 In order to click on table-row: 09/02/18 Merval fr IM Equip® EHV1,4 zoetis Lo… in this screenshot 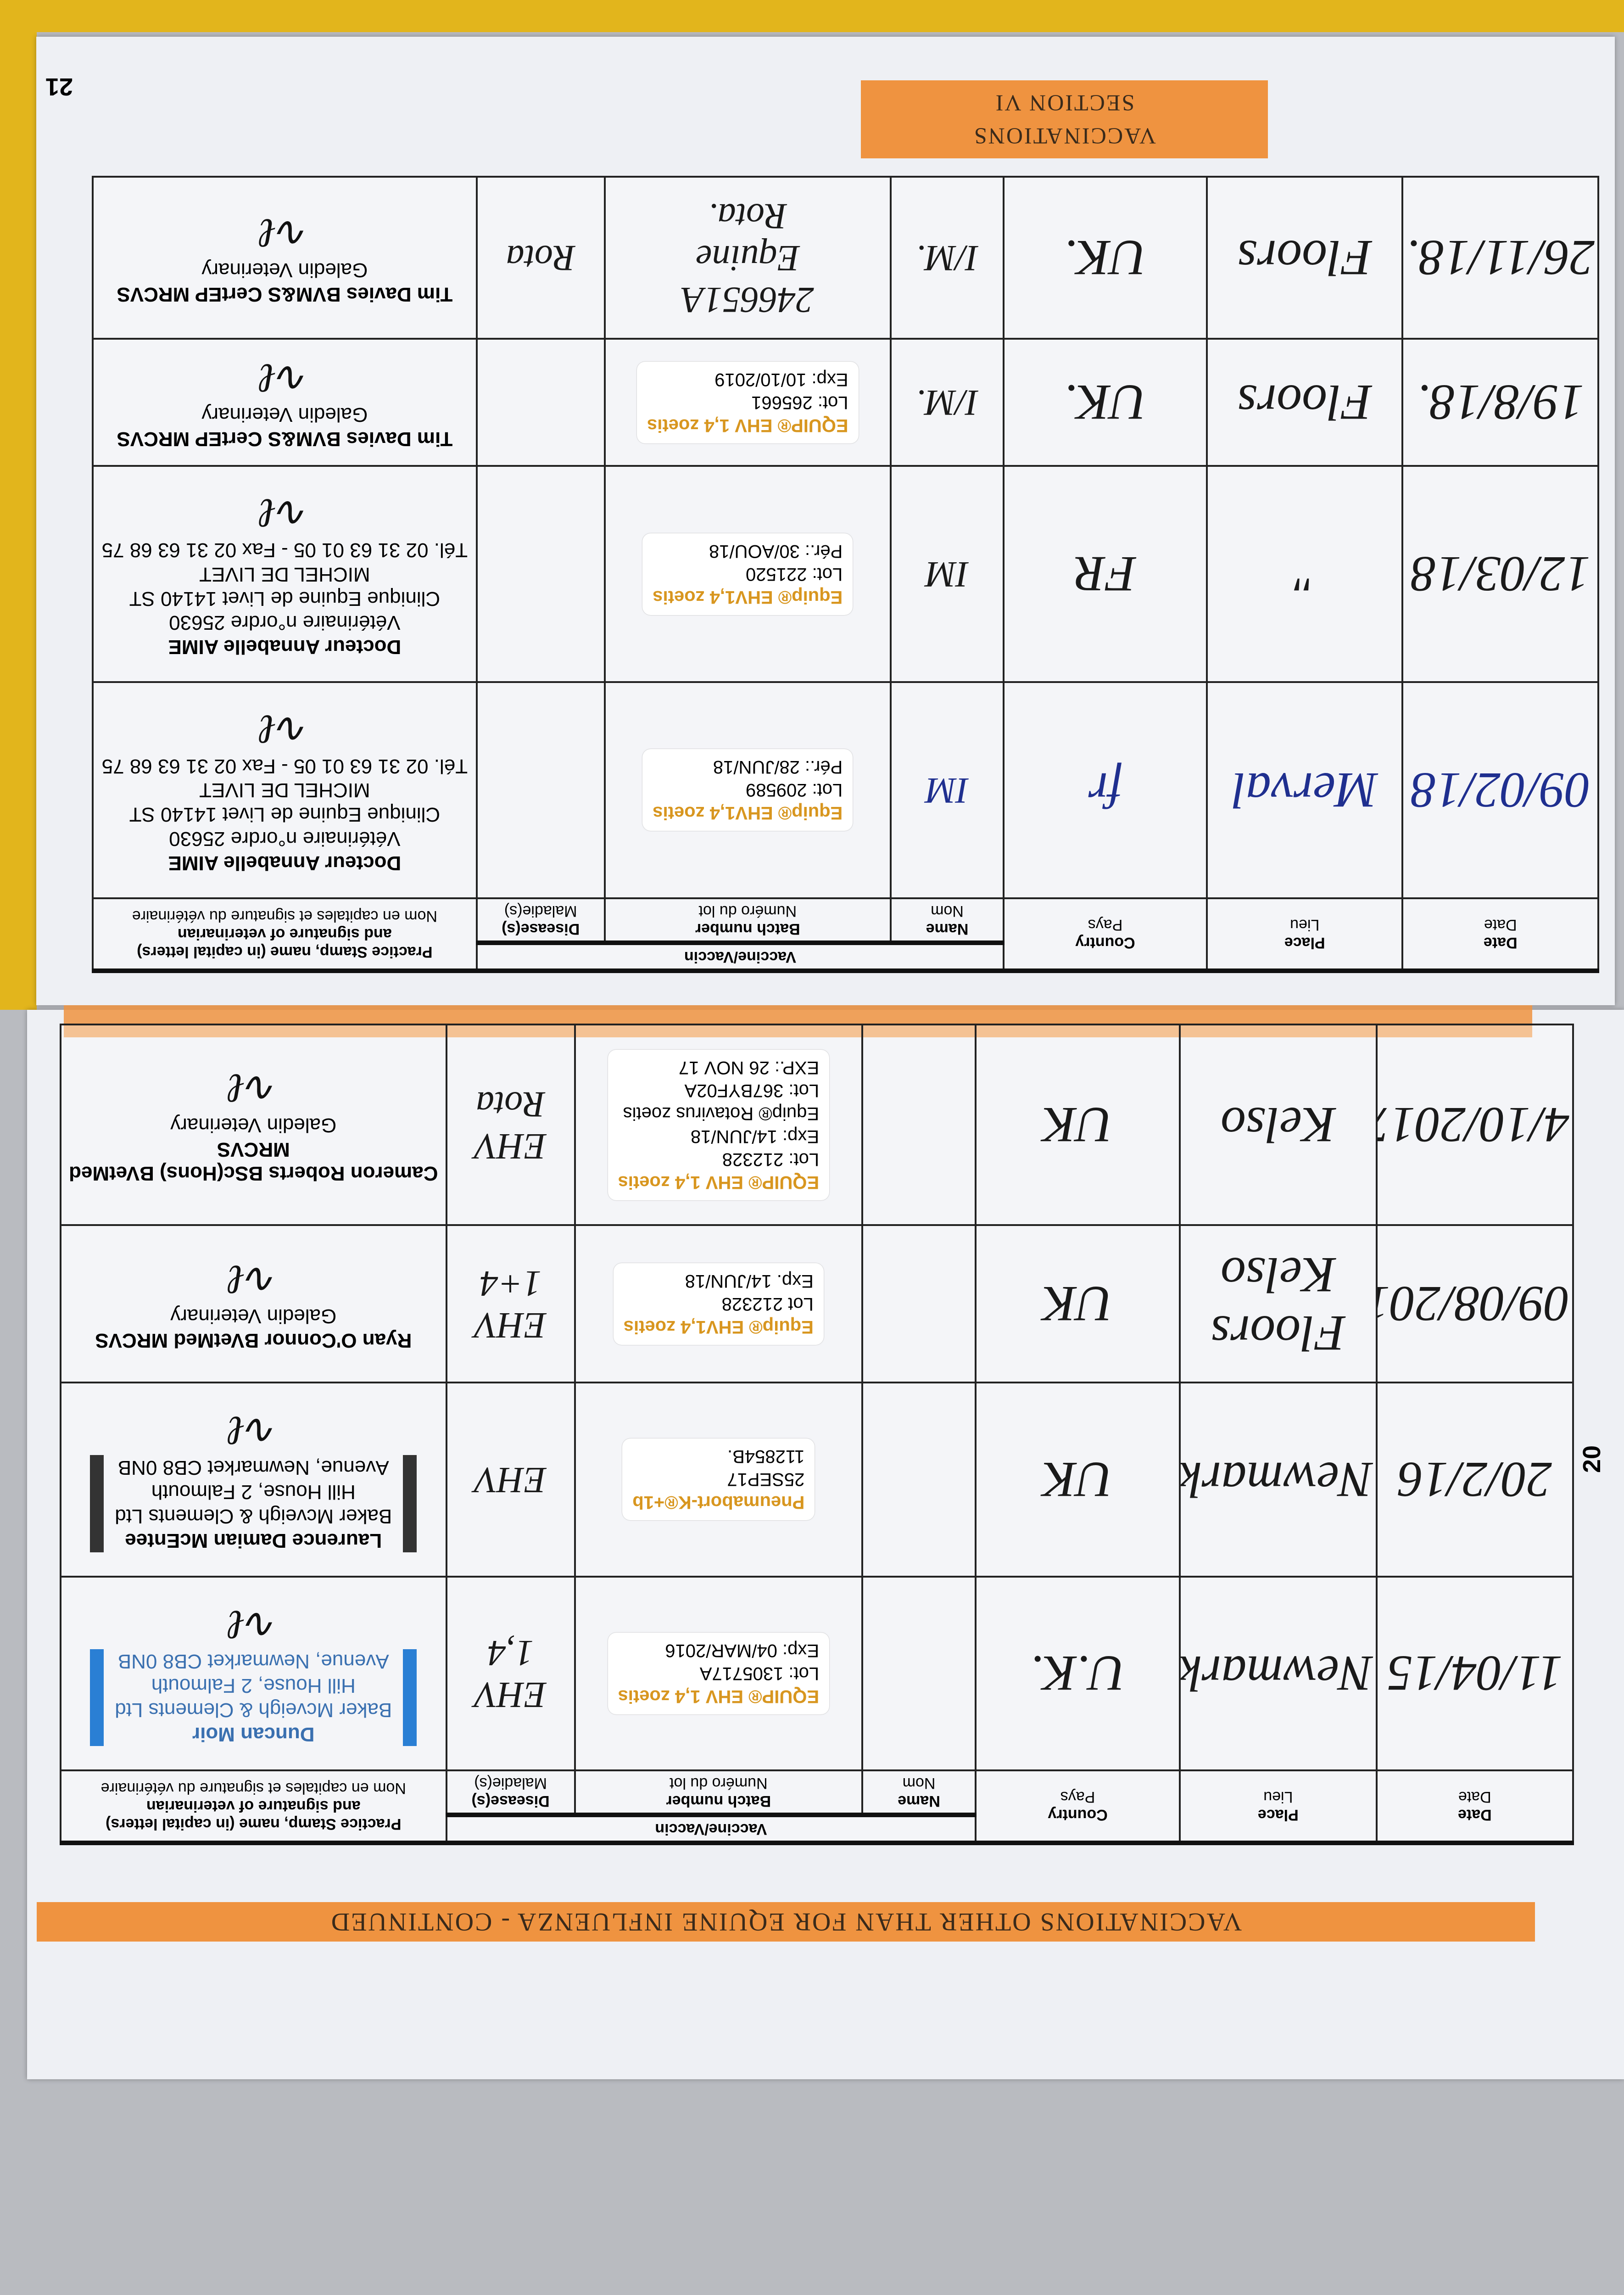, I will do `click(845, 790)`.